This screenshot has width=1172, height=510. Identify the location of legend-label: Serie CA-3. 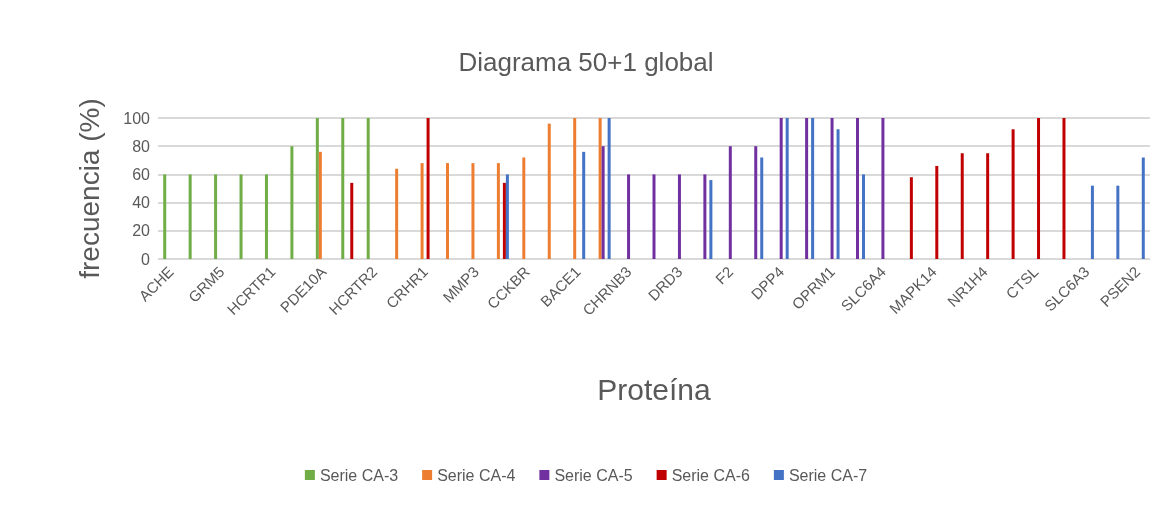
(359, 475).